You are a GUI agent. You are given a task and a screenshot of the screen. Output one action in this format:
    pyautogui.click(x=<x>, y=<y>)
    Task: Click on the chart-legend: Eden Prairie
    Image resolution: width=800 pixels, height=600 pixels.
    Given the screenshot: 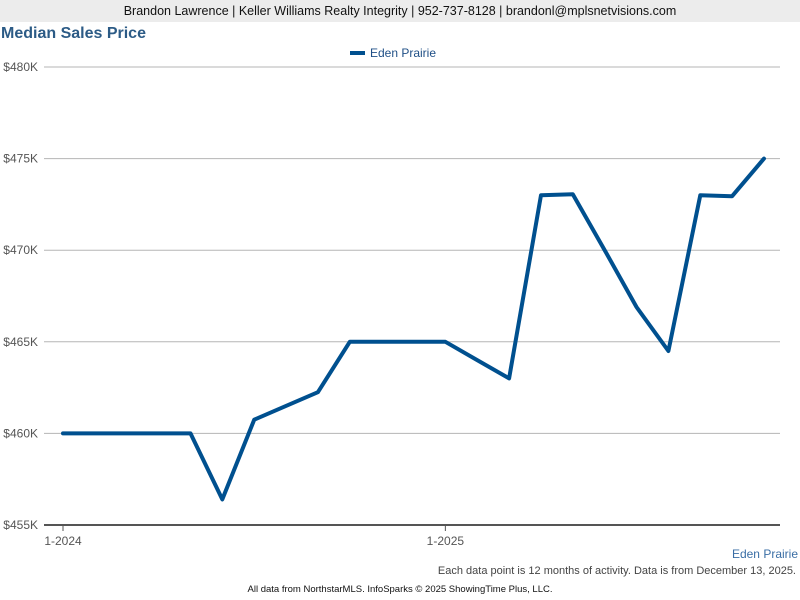 What is the action you would take?
    pyautogui.click(x=400, y=53)
    